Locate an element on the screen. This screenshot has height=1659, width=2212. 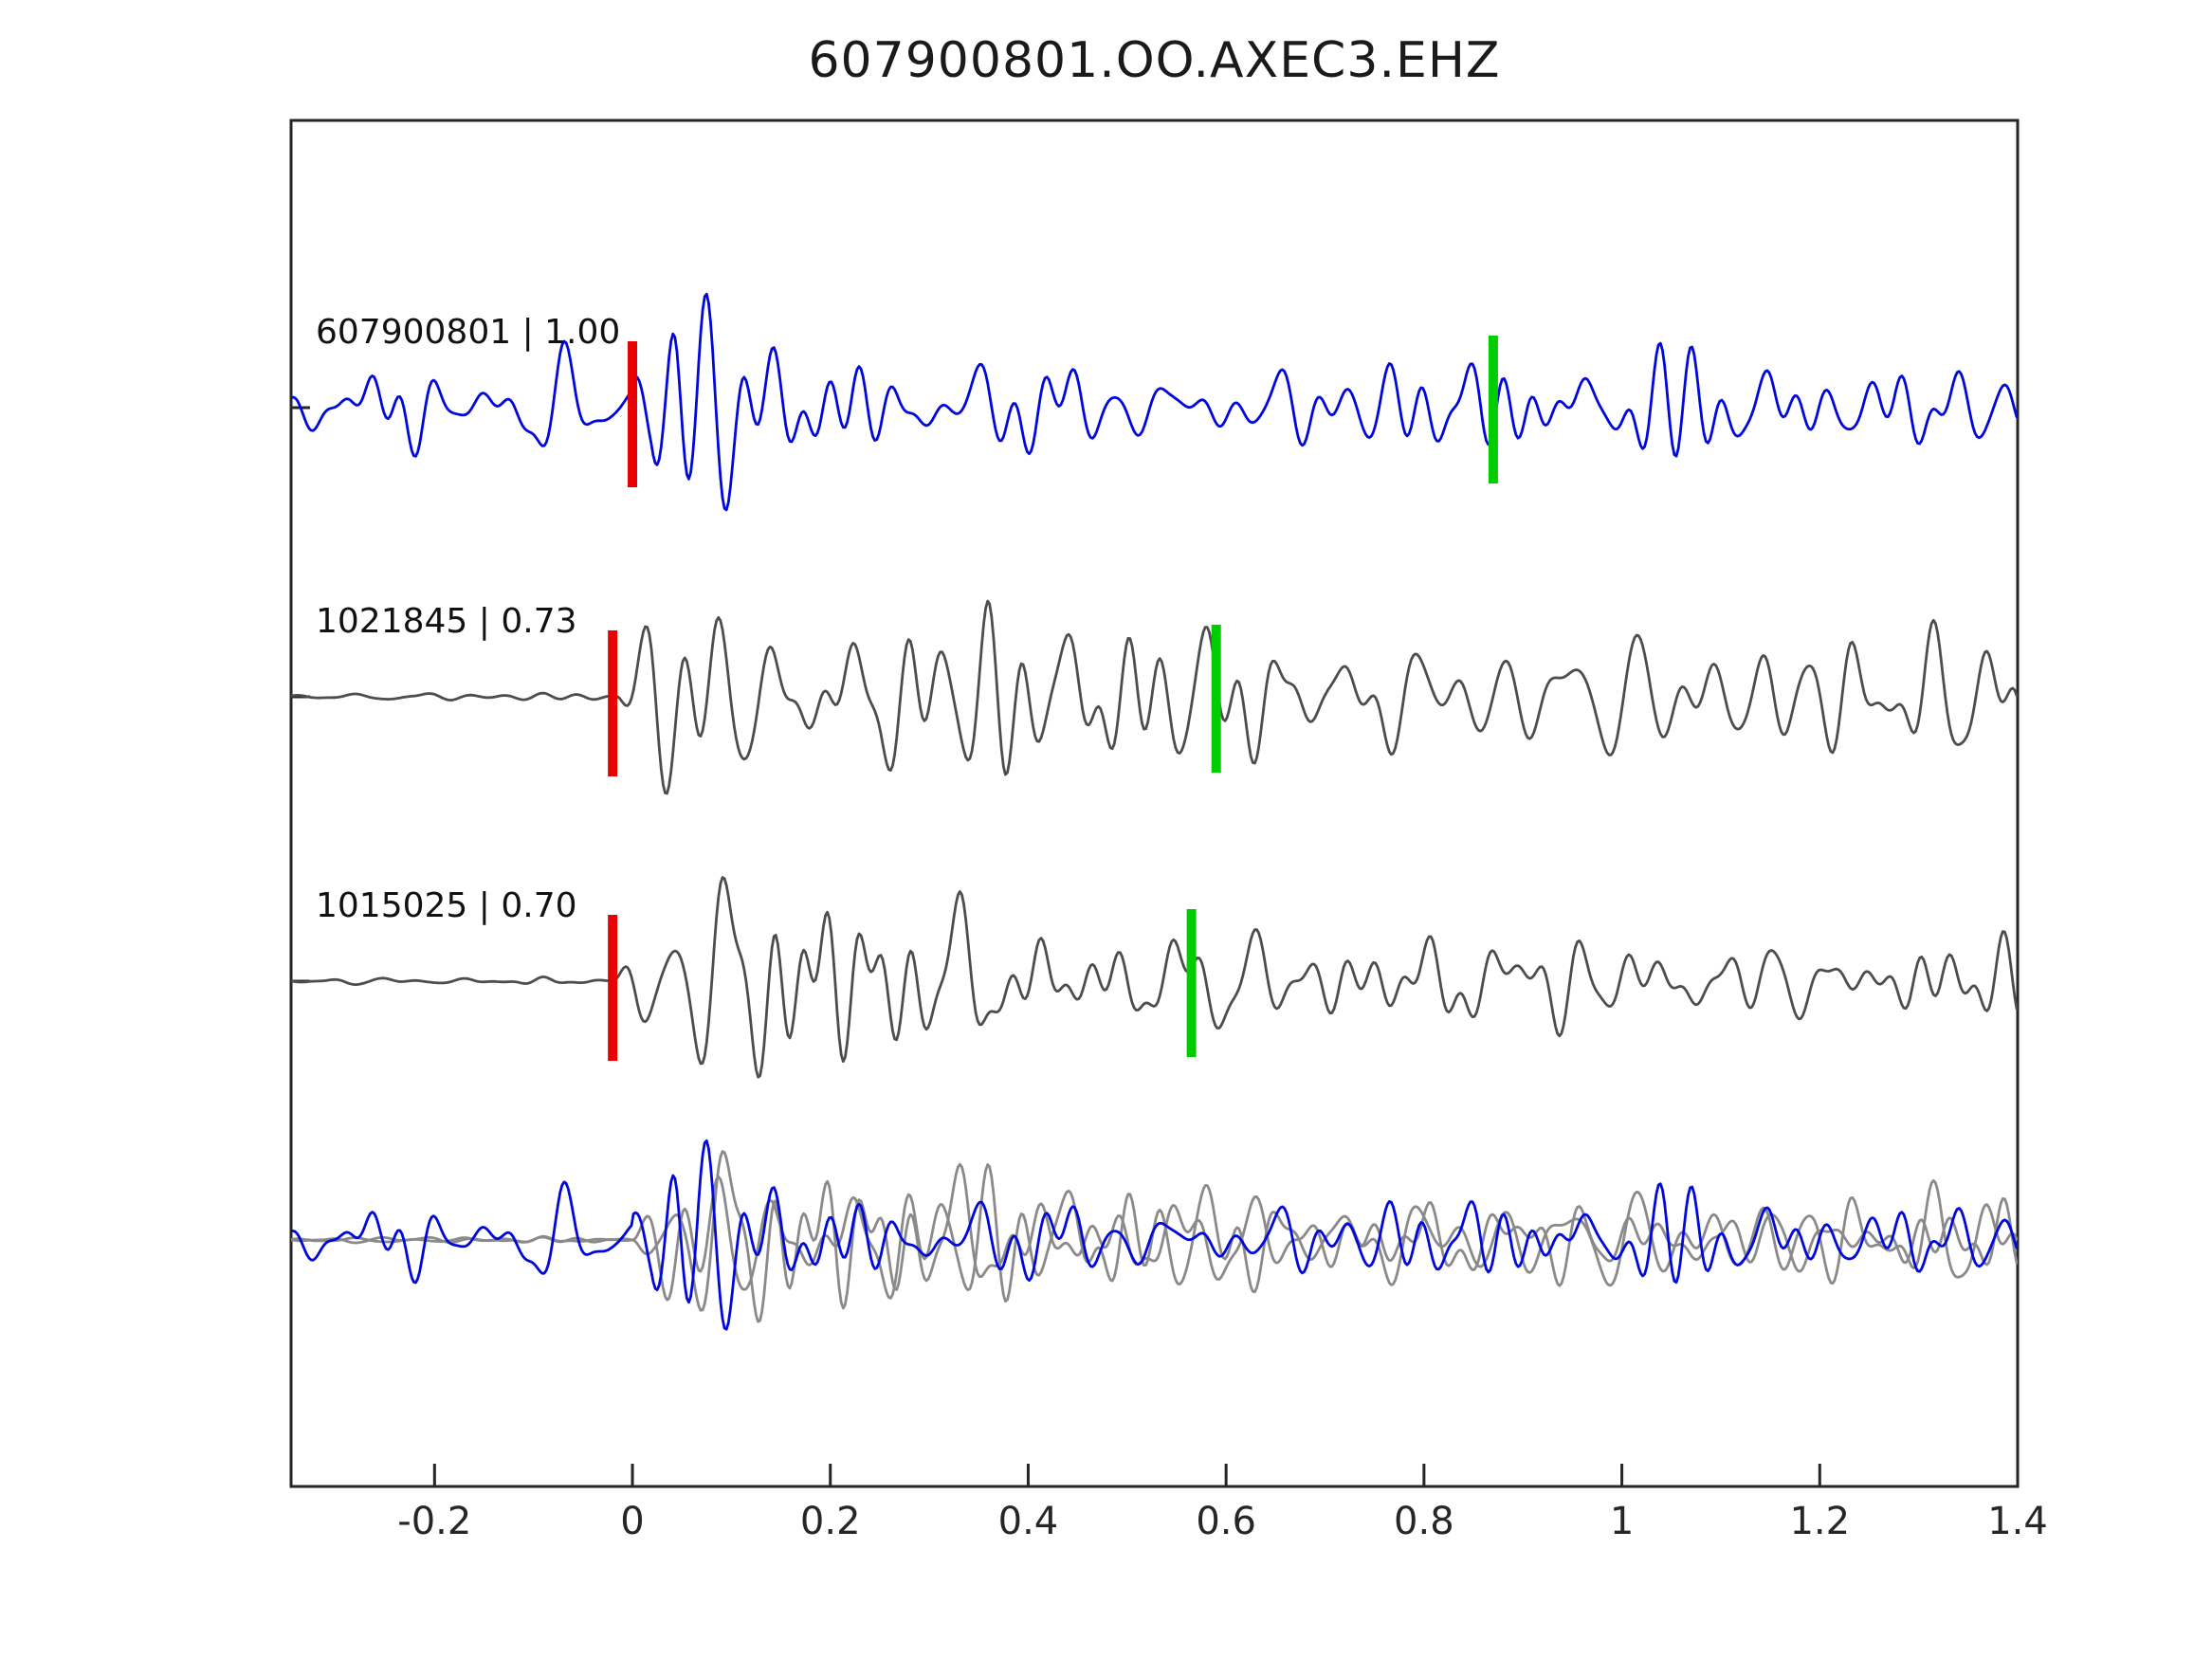
x-tick-label-1: 1 is located at coordinates (1622, 1521).